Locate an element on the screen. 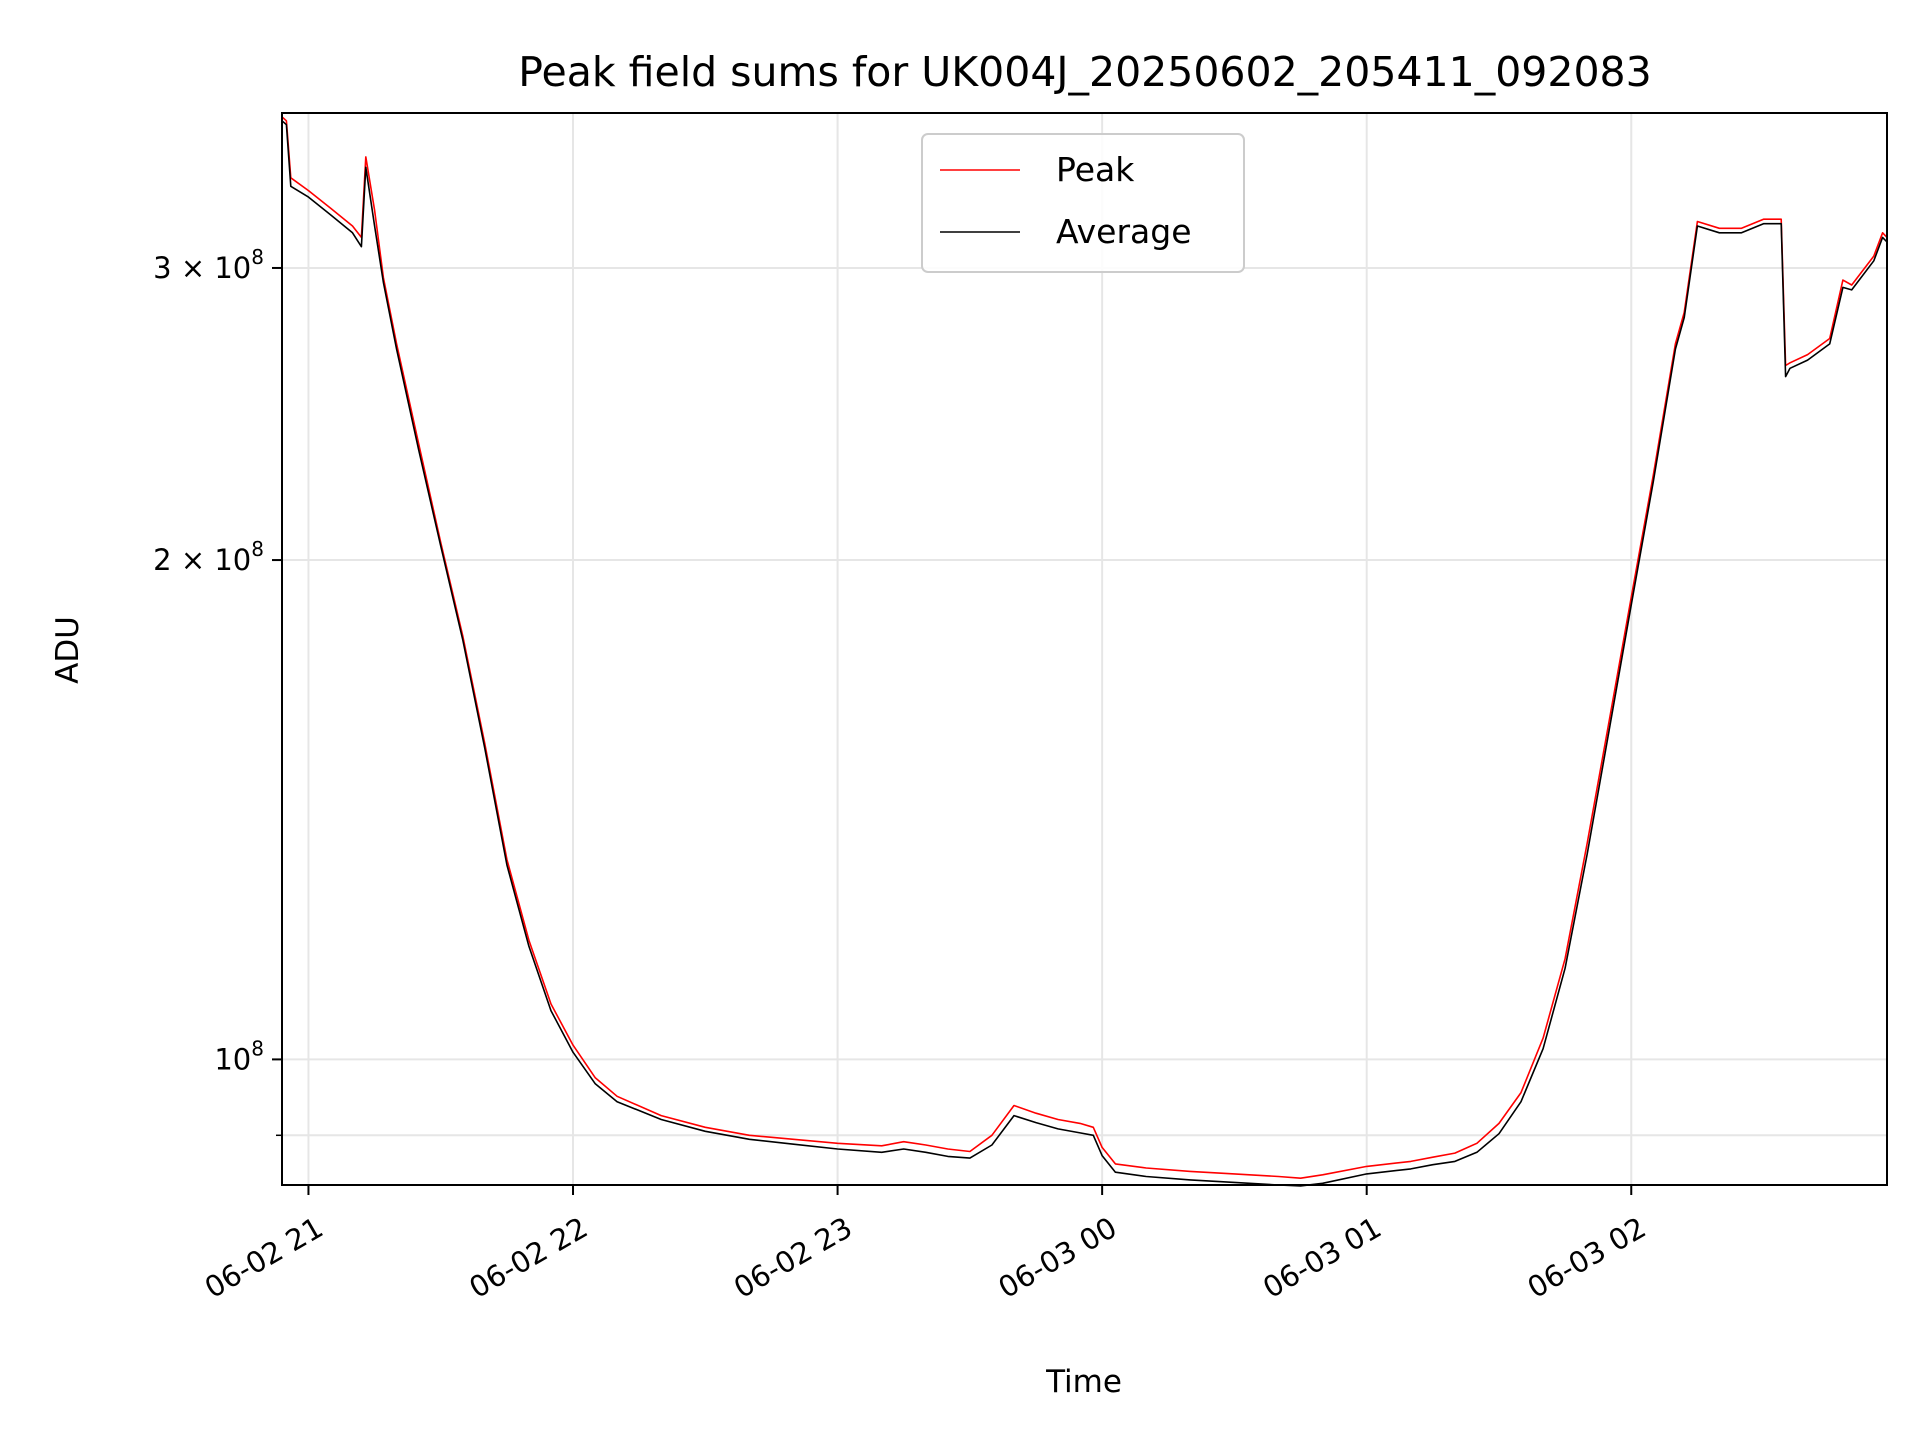 The height and width of the screenshot is (1440, 1920). y-tick-label: 108 is located at coordinates (239, 1056).